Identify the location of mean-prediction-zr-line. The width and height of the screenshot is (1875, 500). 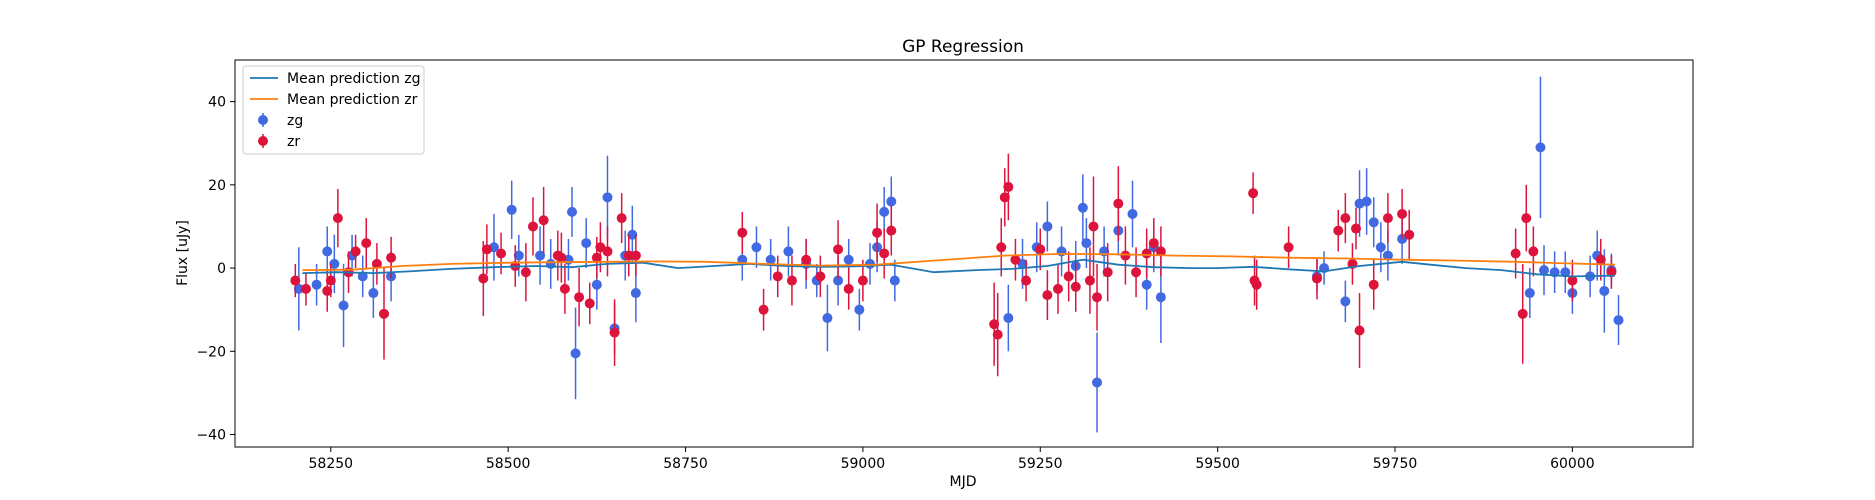
(959, 262).